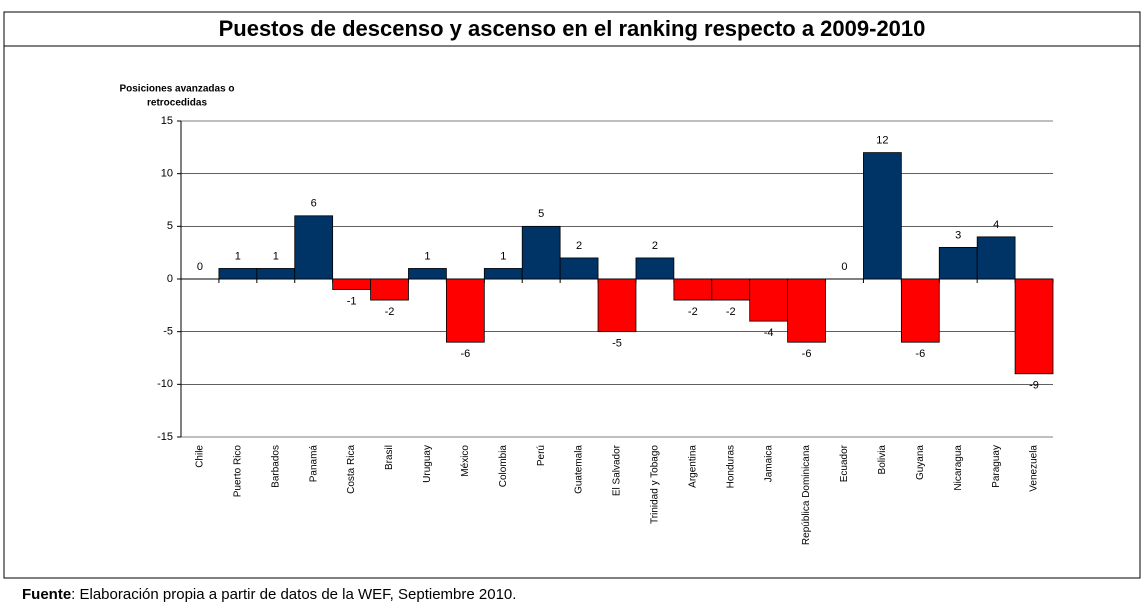 The image size is (1144, 602). I want to click on y-tick-label: 5, so click(170, 226).